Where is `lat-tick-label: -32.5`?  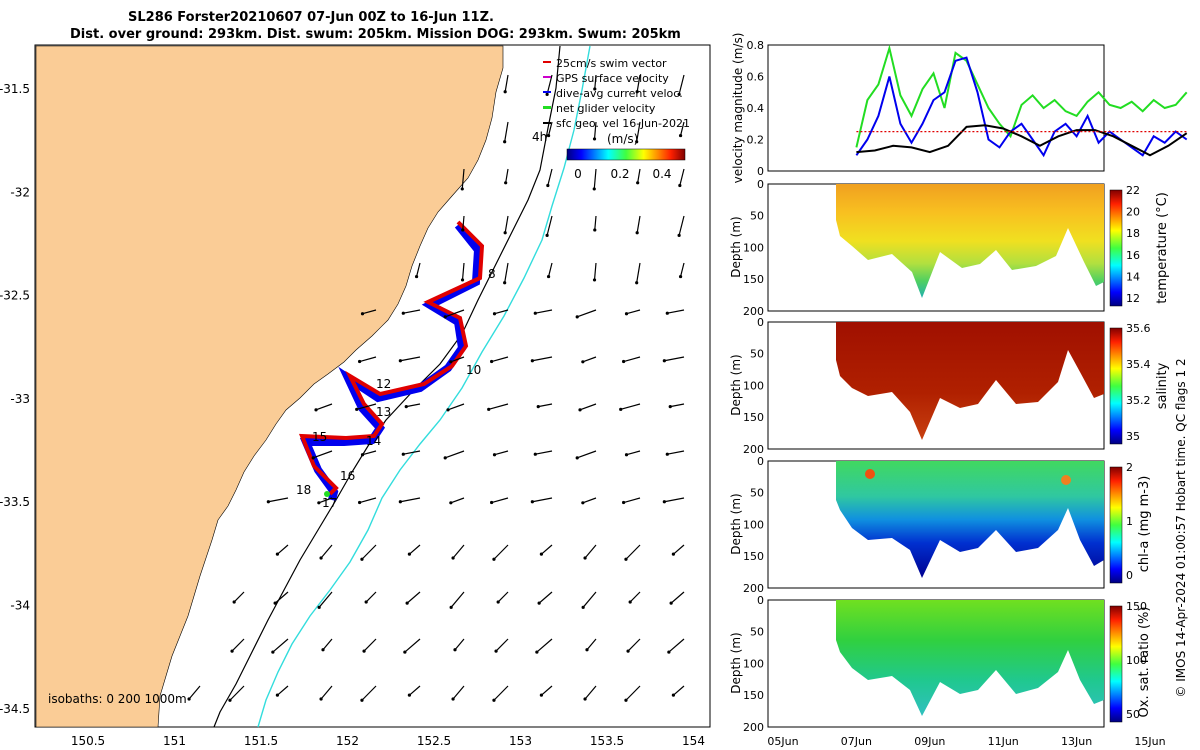
lat-tick-label: -32.5 is located at coordinates (15, 296).